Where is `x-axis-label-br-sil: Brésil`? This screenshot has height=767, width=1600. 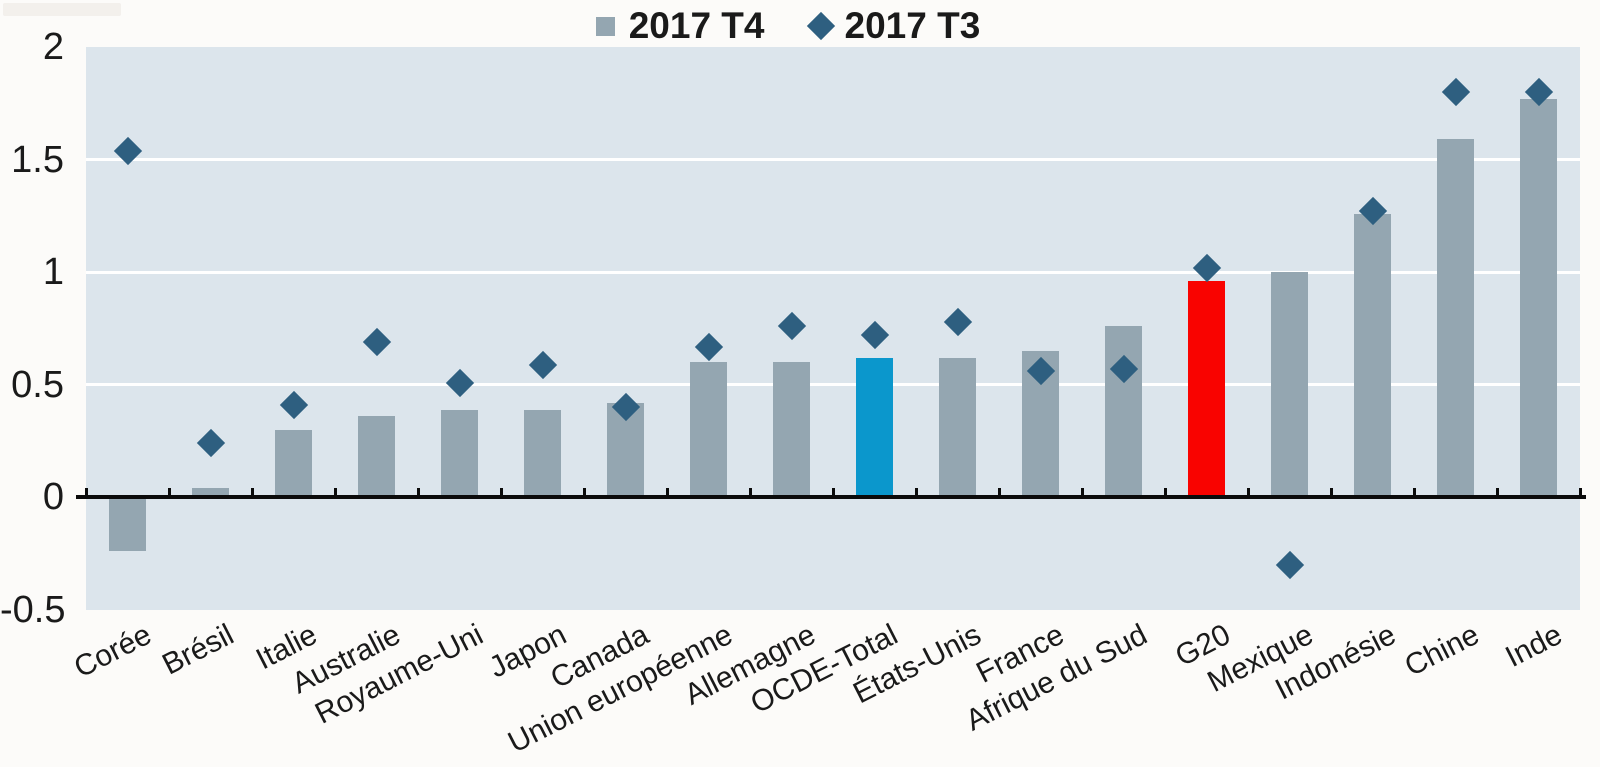 x-axis-label-br-sil: Brésil is located at coordinates (198, 650).